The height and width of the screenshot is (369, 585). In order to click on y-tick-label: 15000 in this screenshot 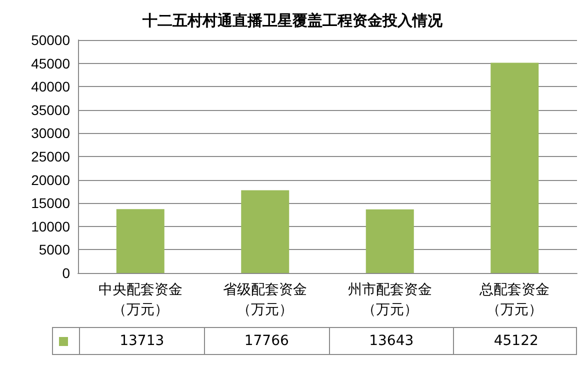, I will do `click(50, 203)`.